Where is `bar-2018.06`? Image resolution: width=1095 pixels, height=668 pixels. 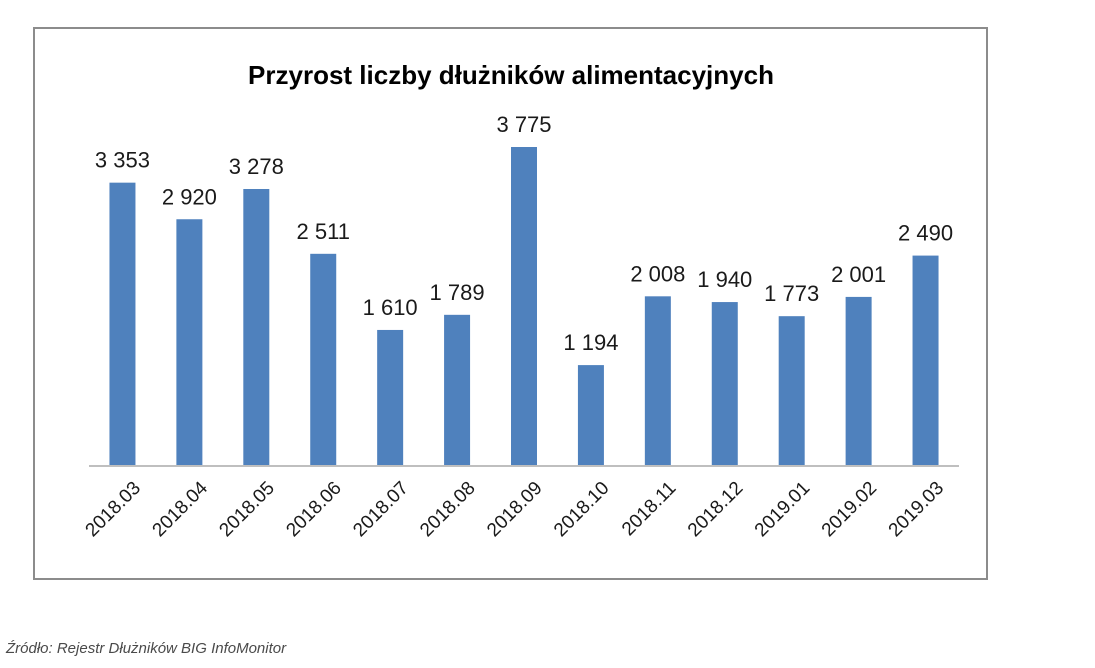
bar-2018.06 is located at coordinates (323, 359).